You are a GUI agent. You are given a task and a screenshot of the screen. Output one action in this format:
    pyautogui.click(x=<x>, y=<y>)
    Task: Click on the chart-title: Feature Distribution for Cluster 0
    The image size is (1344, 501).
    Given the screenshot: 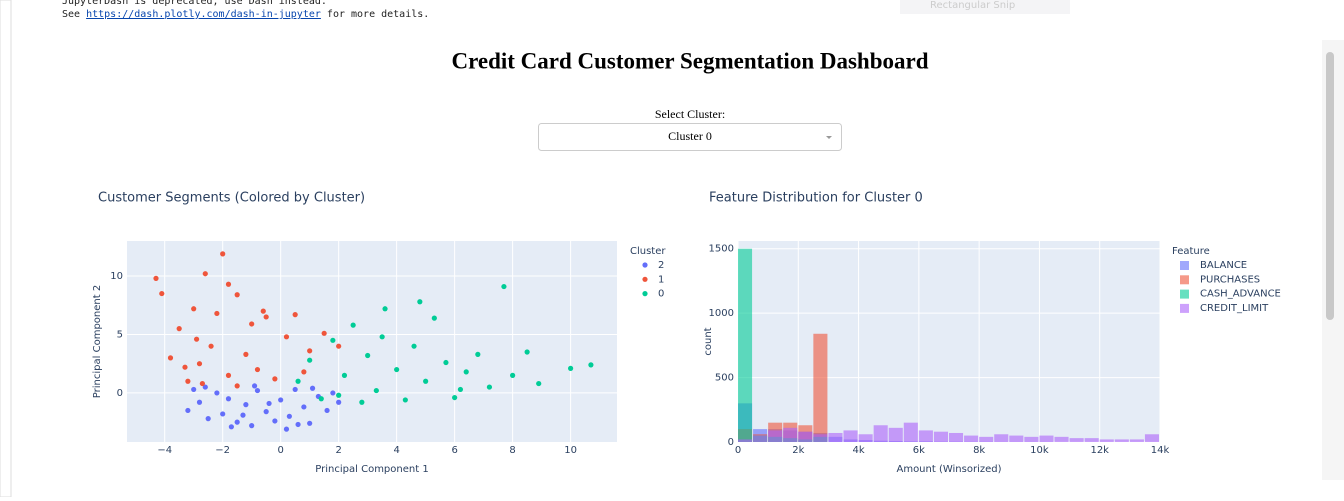 What is the action you would take?
    pyautogui.click(x=816, y=198)
    